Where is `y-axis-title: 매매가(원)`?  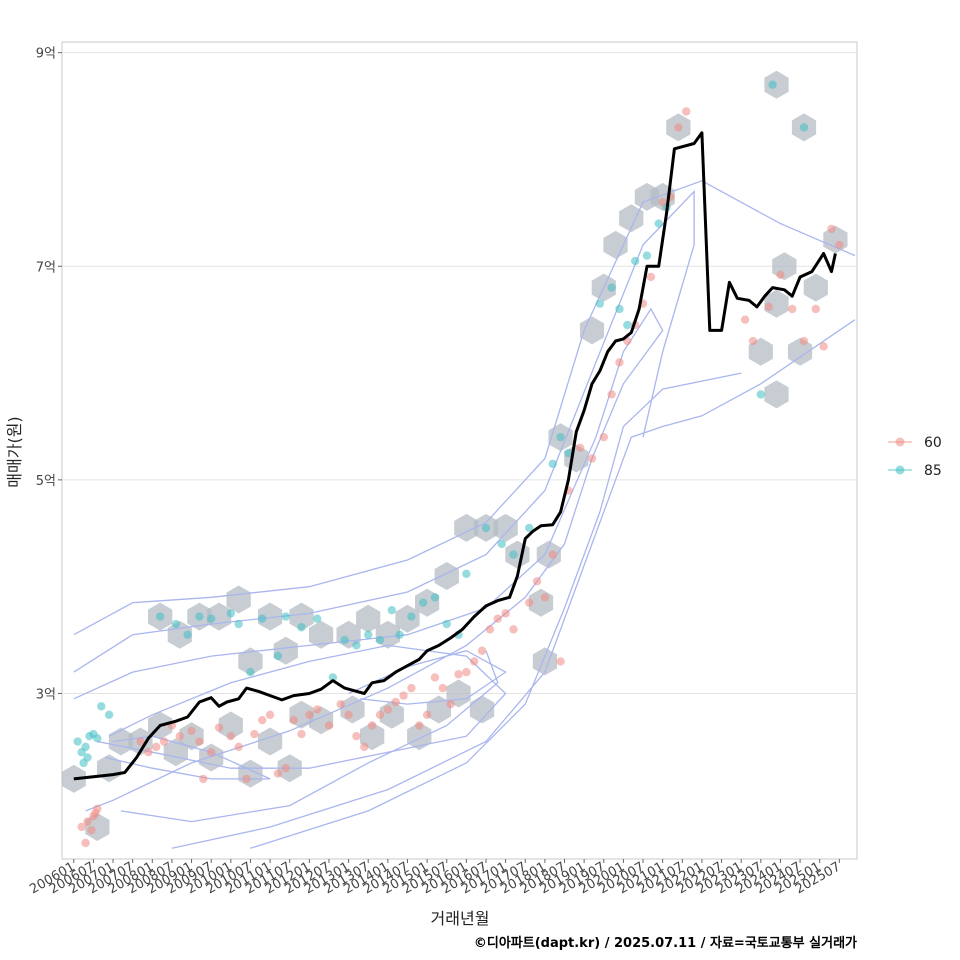 y-axis-title: 매매가(원) is located at coordinates (14, 451).